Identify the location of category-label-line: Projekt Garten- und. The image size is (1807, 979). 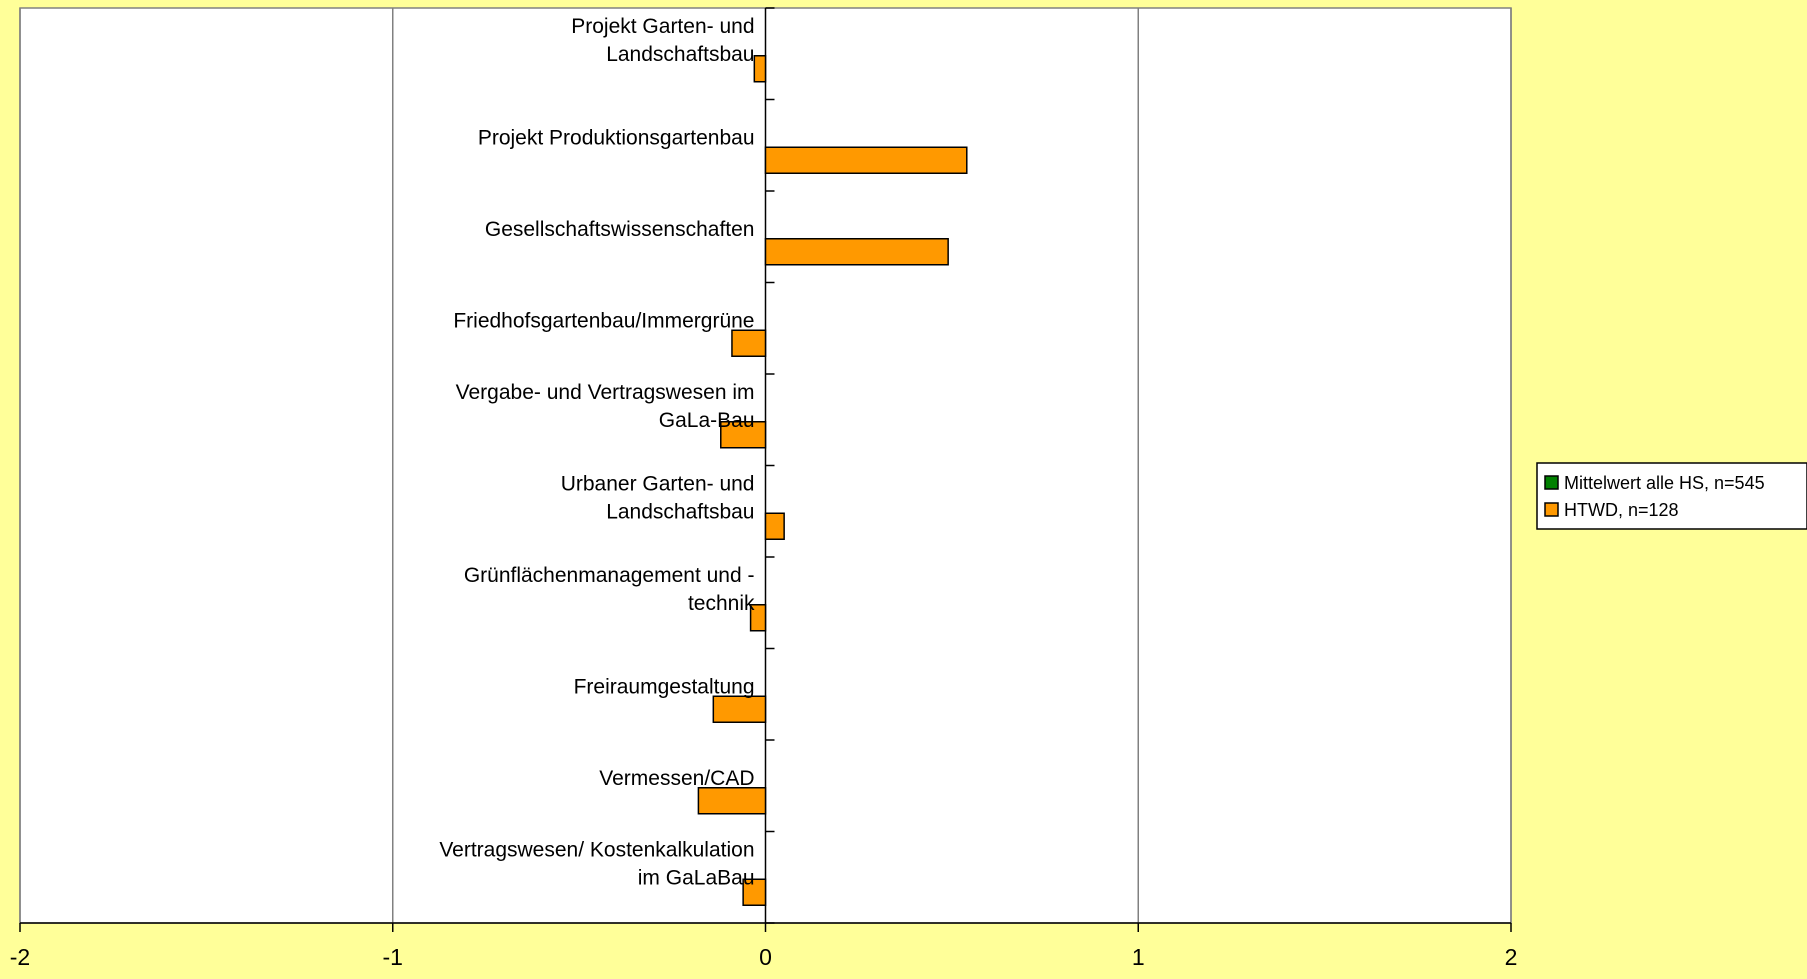
(662, 26).